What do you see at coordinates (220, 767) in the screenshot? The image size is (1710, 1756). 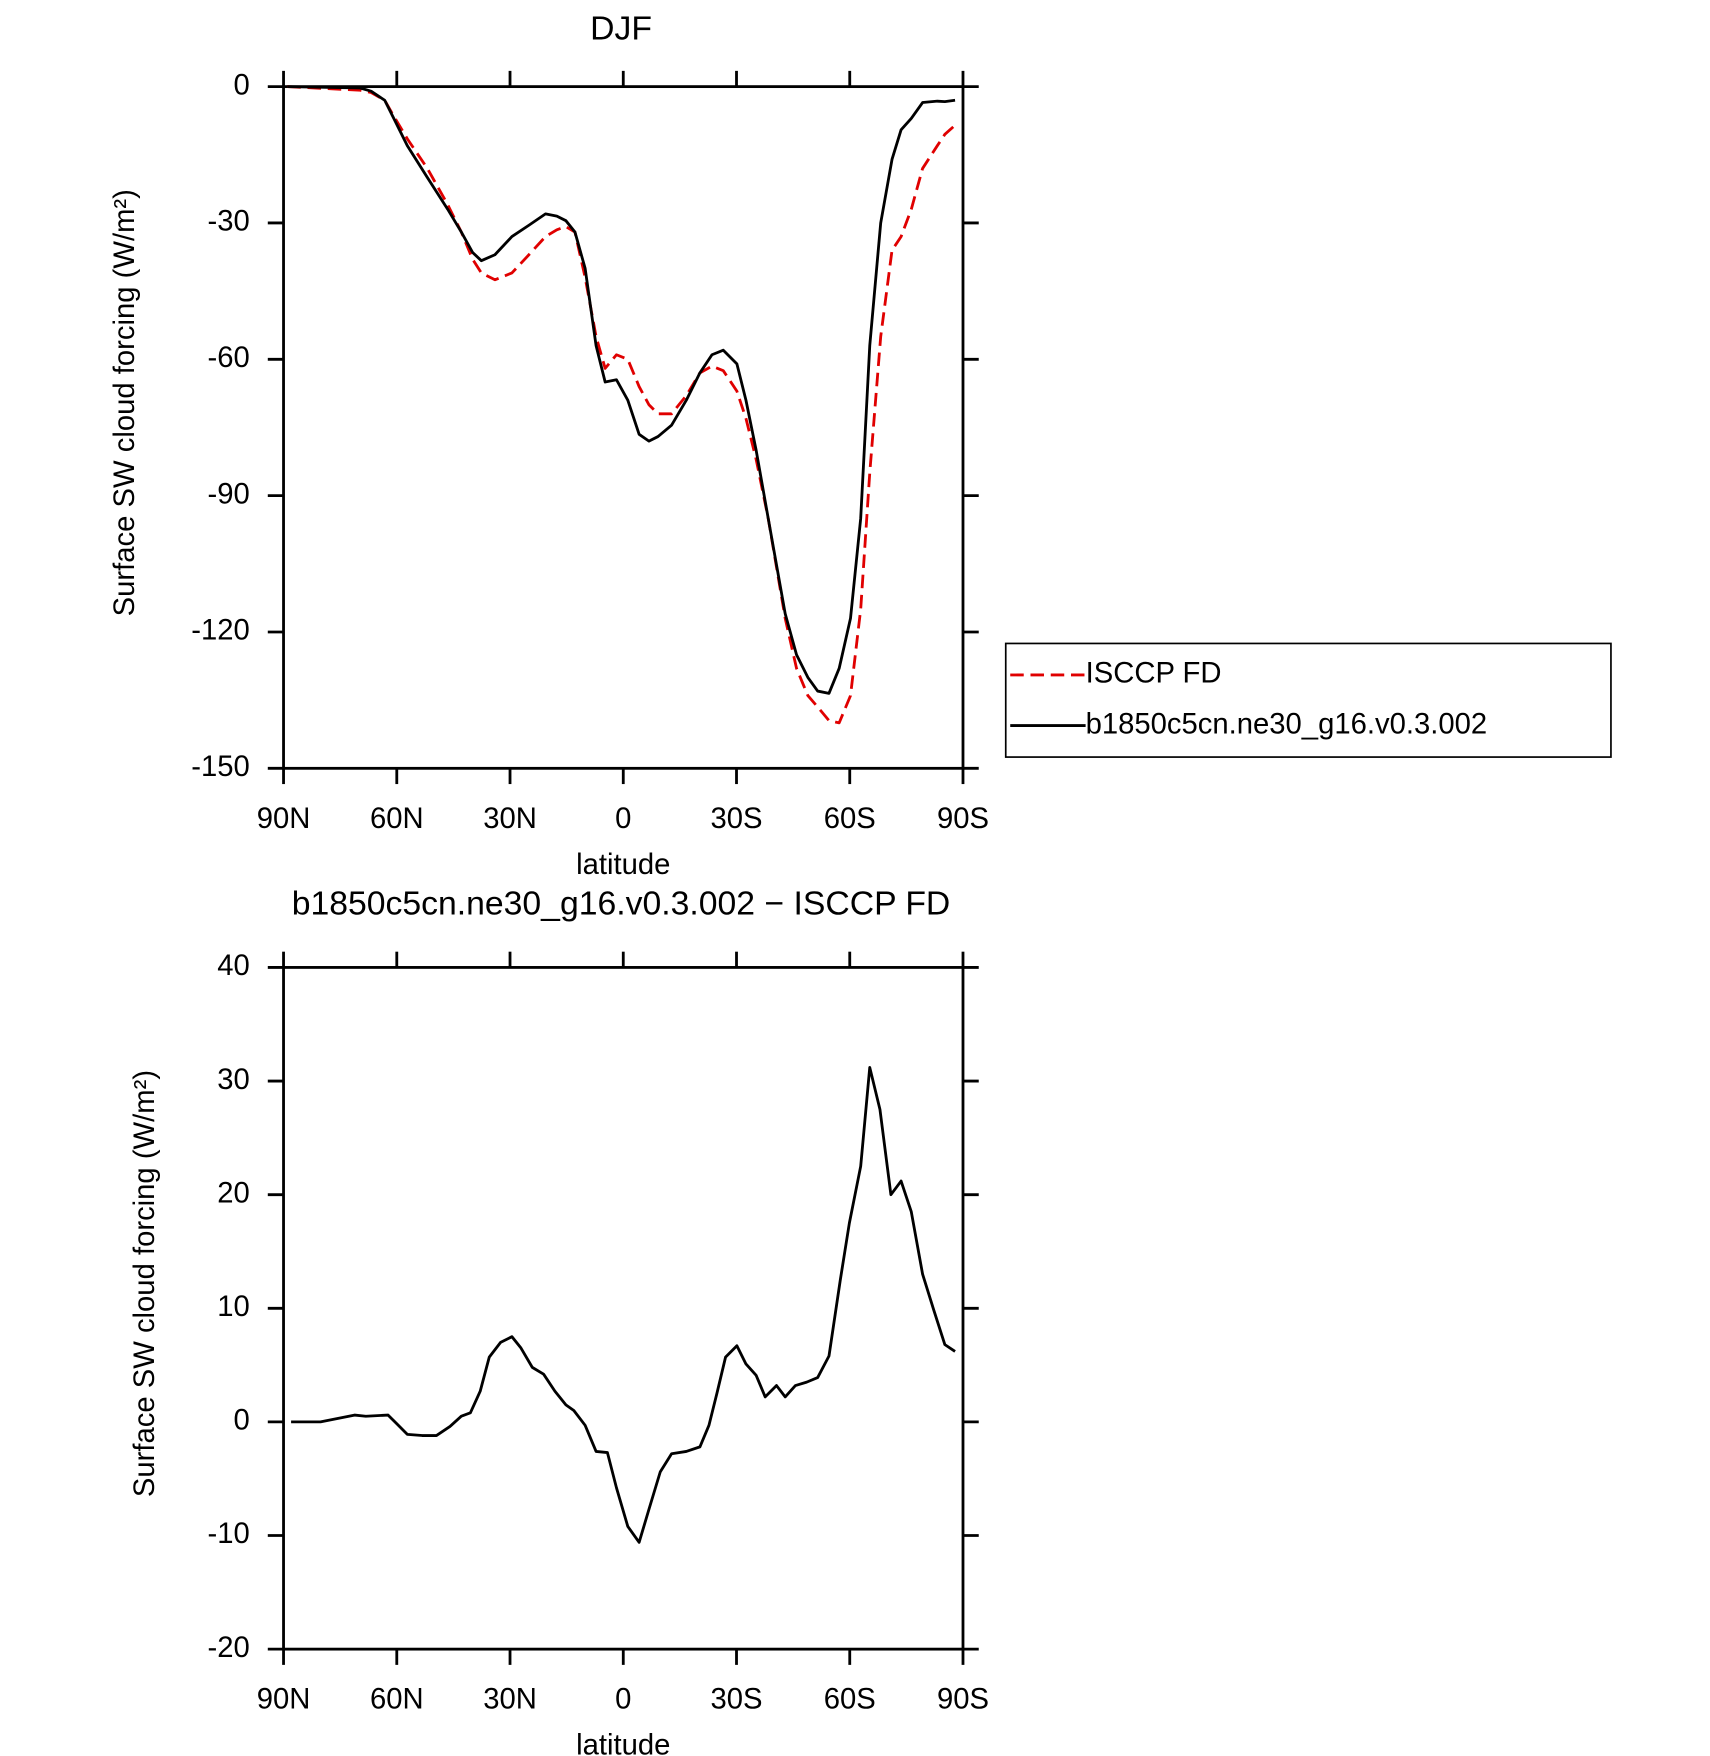 I see `y-tick-label: -150` at bounding box center [220, 767].